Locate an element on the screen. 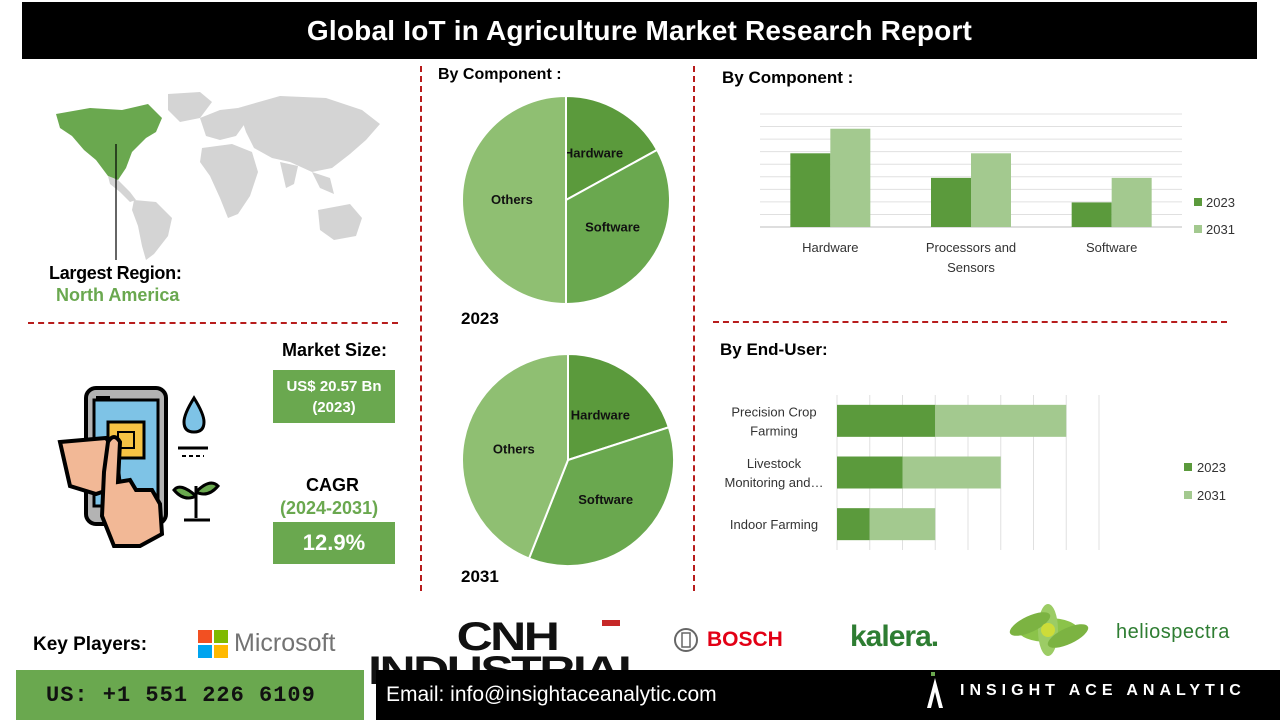 Image resolution: width=1280 pixels, height=720 pixels. heliospectra-logo-text: heliospectra is located at coordinates (1173, 632).